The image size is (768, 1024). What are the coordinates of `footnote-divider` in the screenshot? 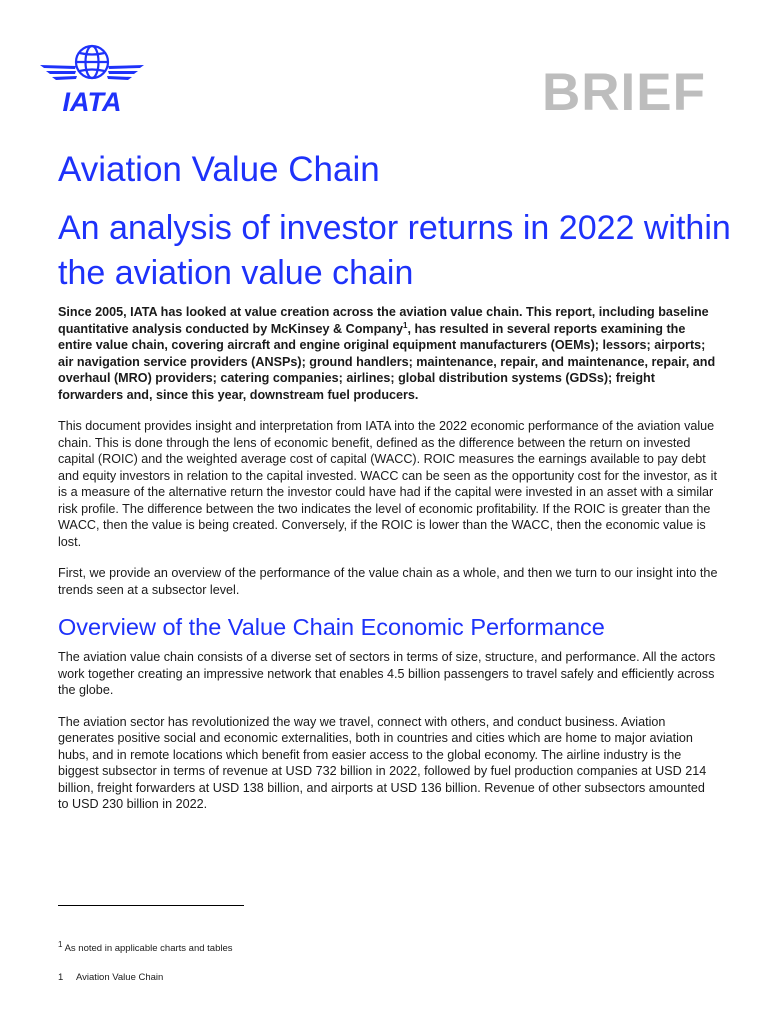 It's located at (151, 905).